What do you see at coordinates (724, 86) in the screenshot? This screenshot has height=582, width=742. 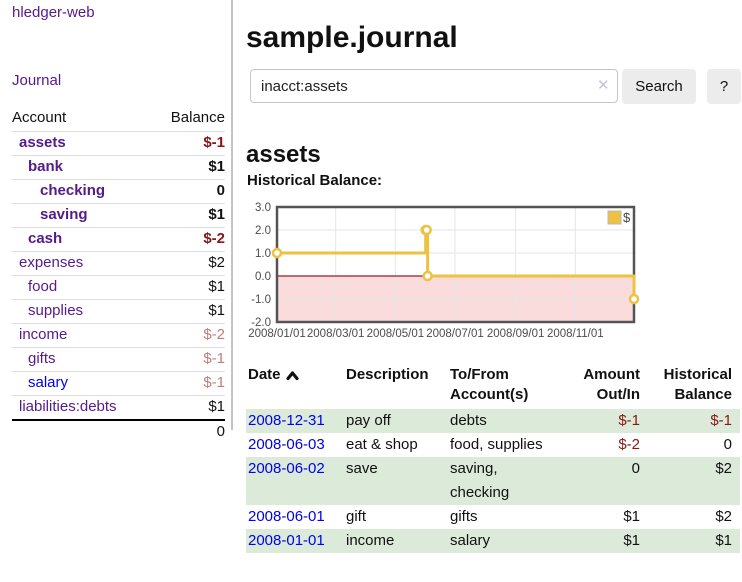 I see `help-button: ?` at bounding box center [724, 86].